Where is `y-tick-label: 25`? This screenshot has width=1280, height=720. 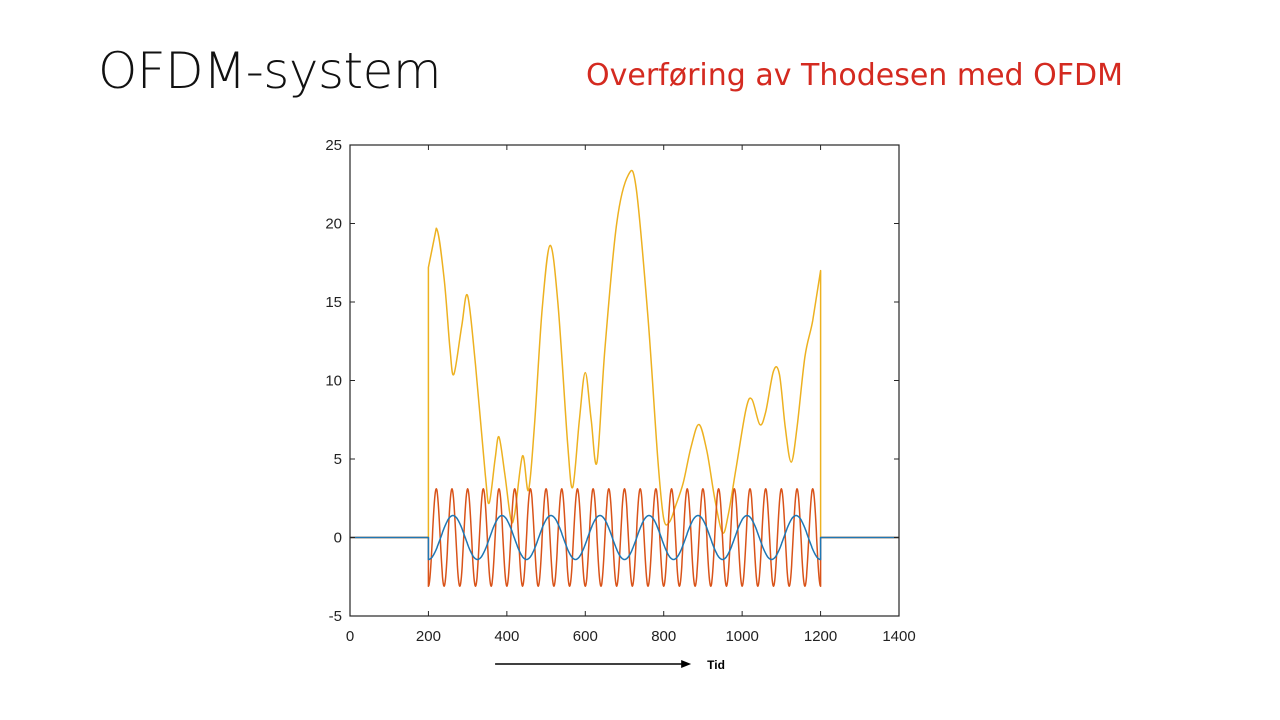 y-tick-label: 25 is located at coordinates (333, 145).